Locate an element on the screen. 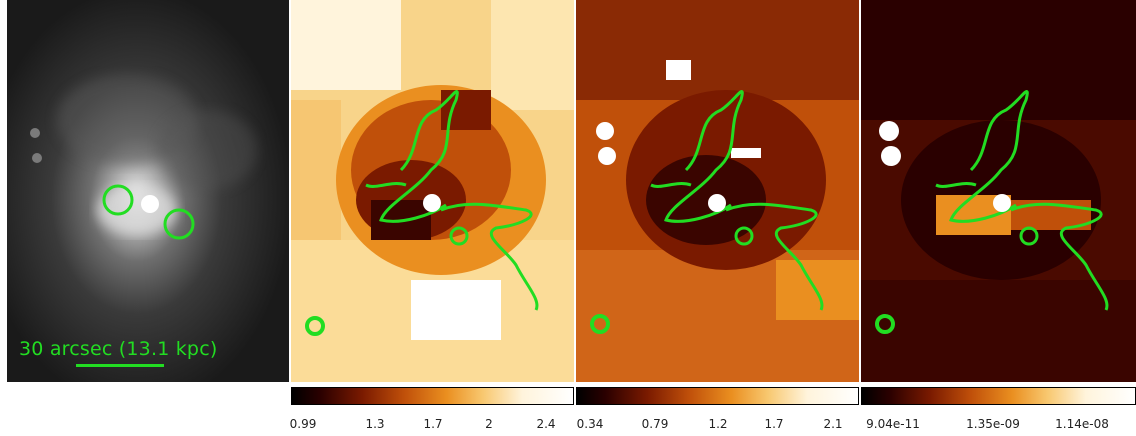  colorbar-2-tick: 1.7 is located at coordinates (774, 424).